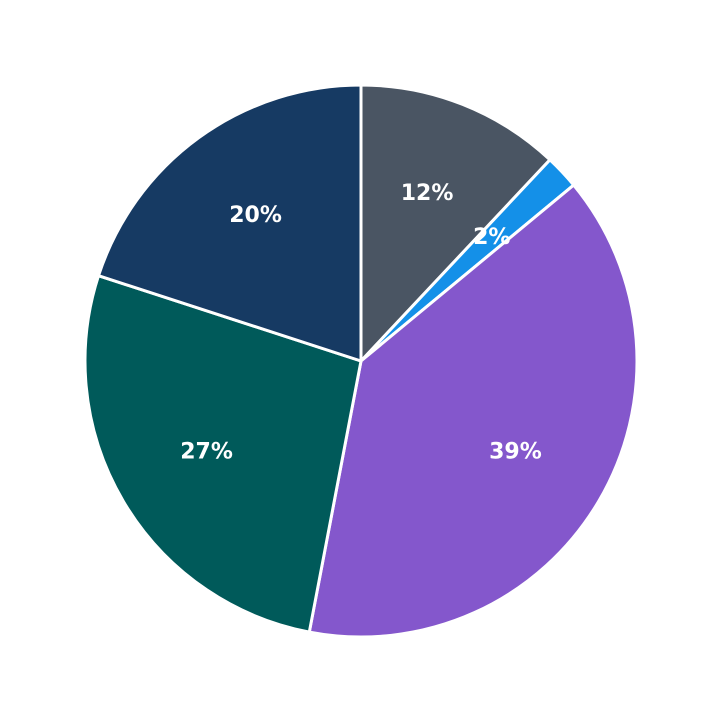 This screenshot has height=723, width=723. What do you see at coordinates (206, 451) in the screenshot?
I see `slice-label: 27%` at bounding box center [206, 451].